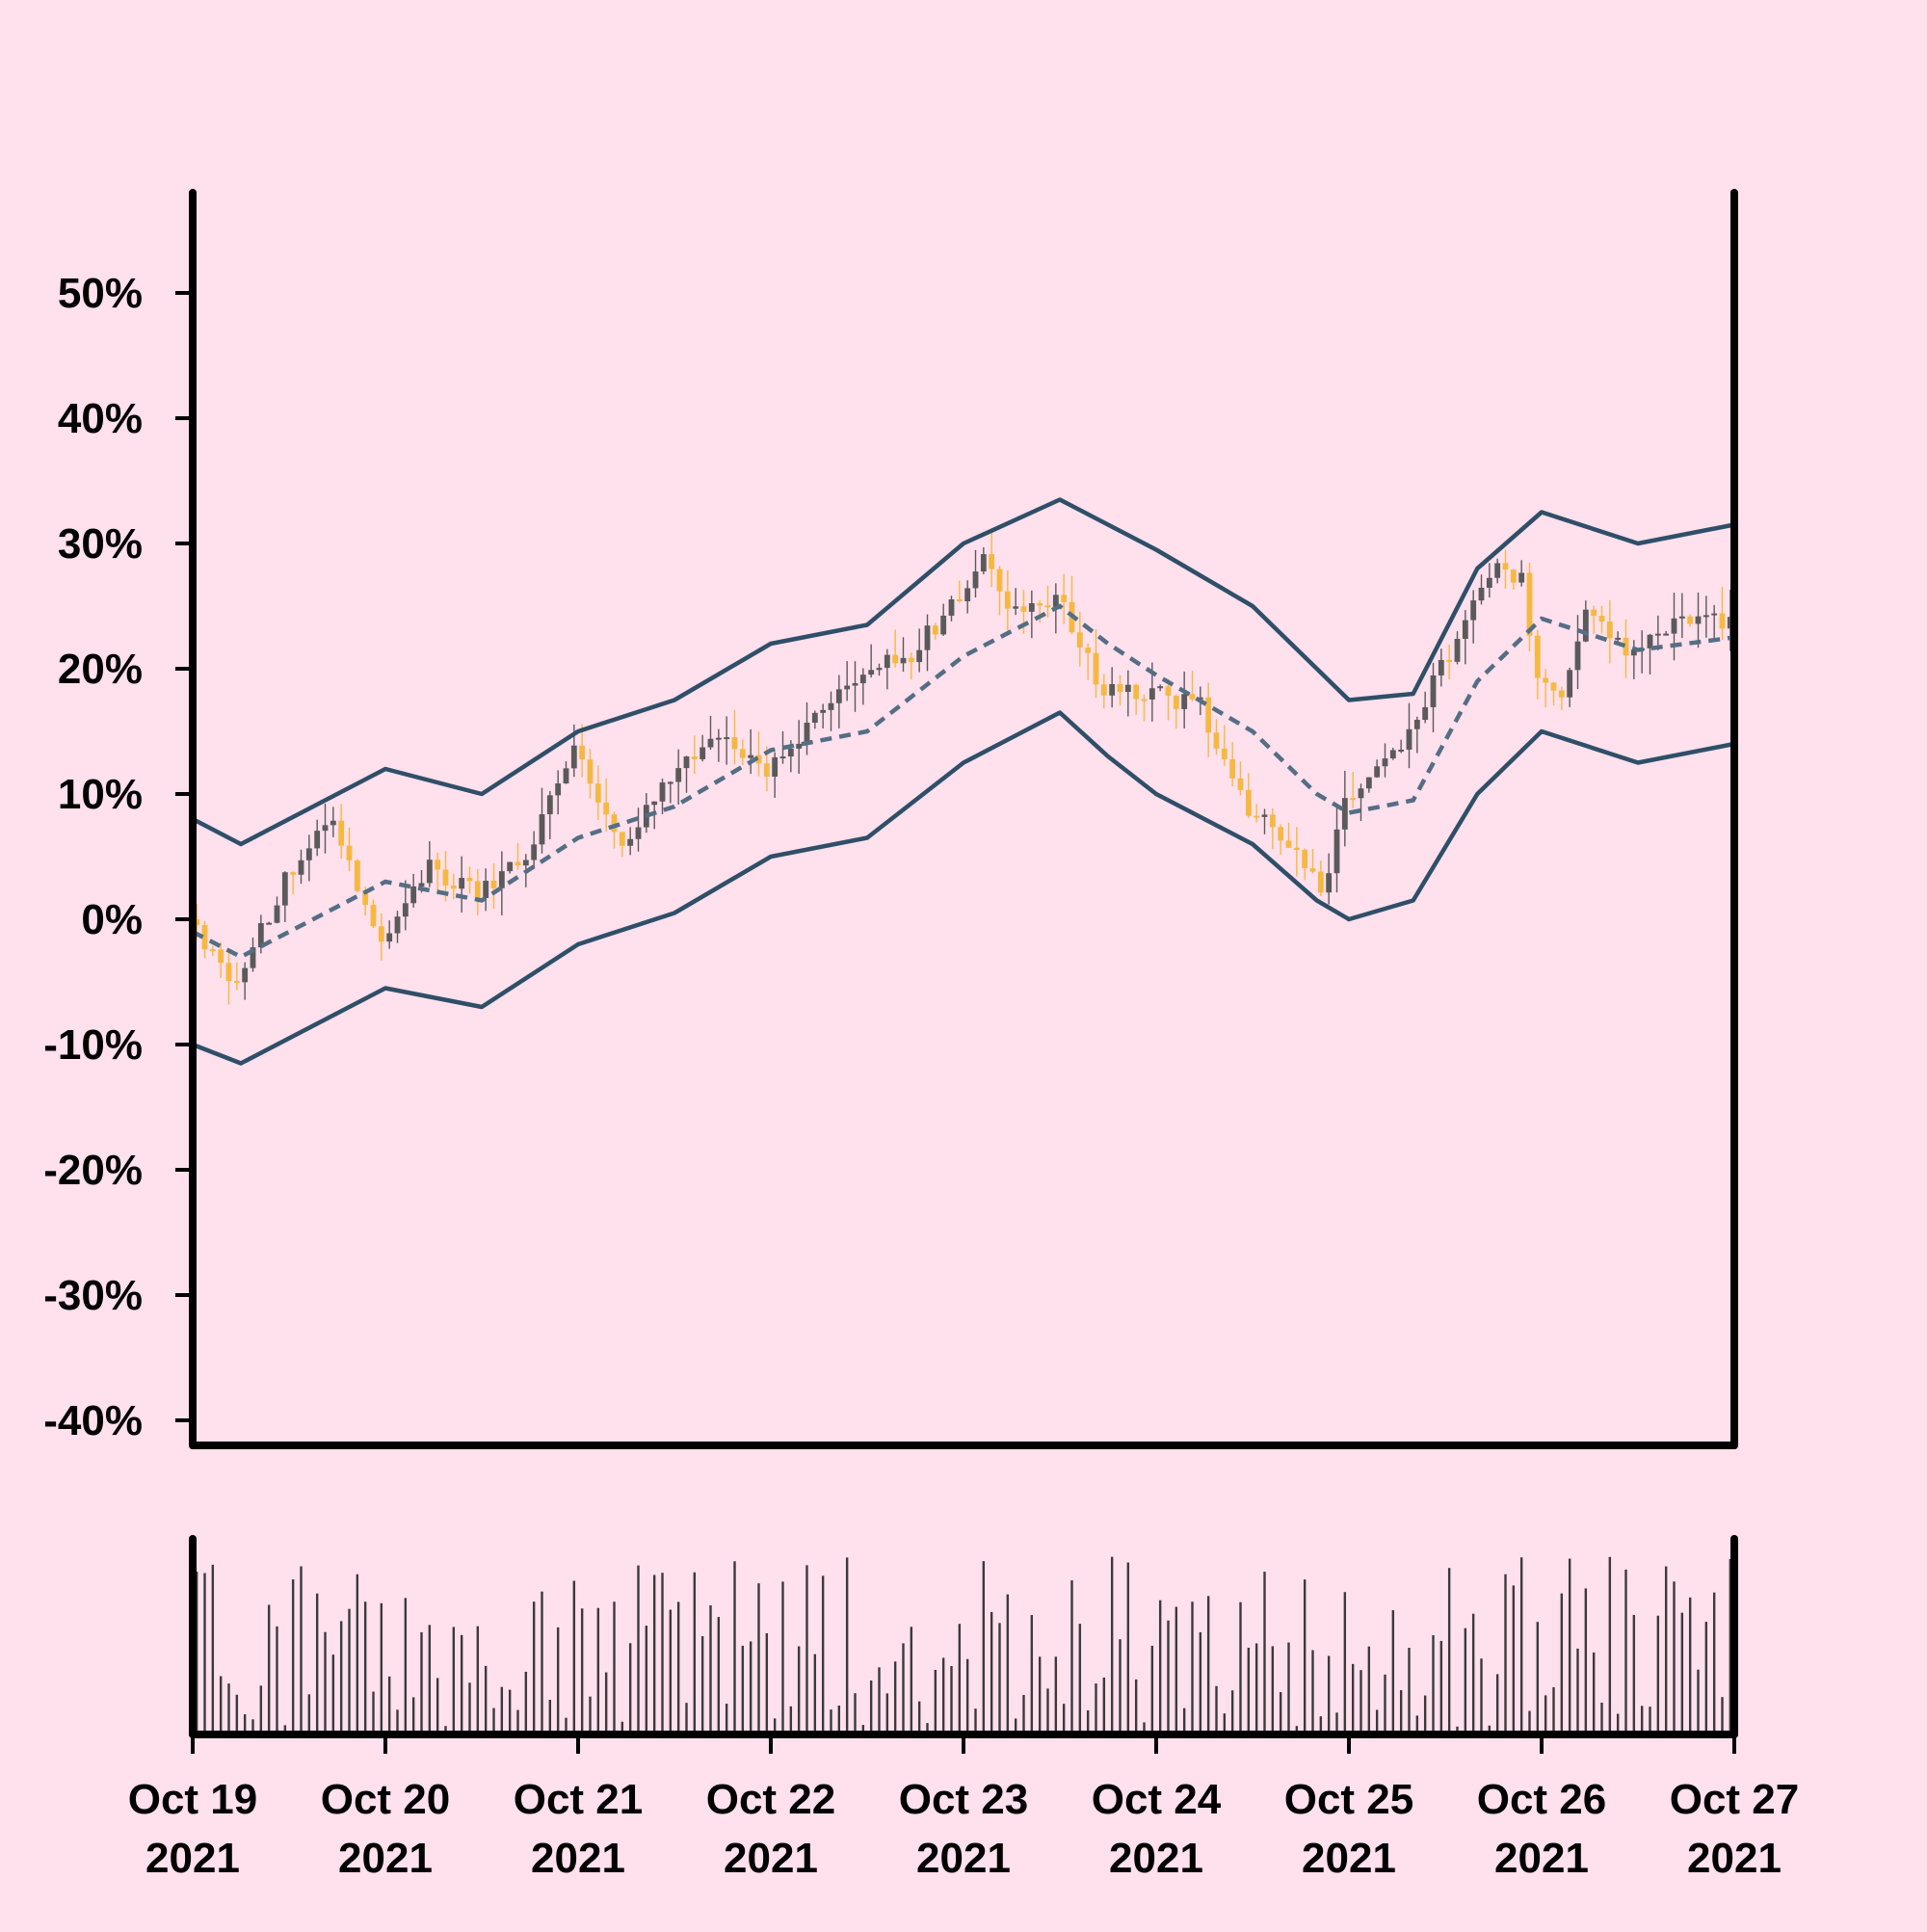 Image resolution: width=1927 pixels, height=1932 pixels. I want to click on x-tick-label-date: Oct 24, so click(1157, 1799).